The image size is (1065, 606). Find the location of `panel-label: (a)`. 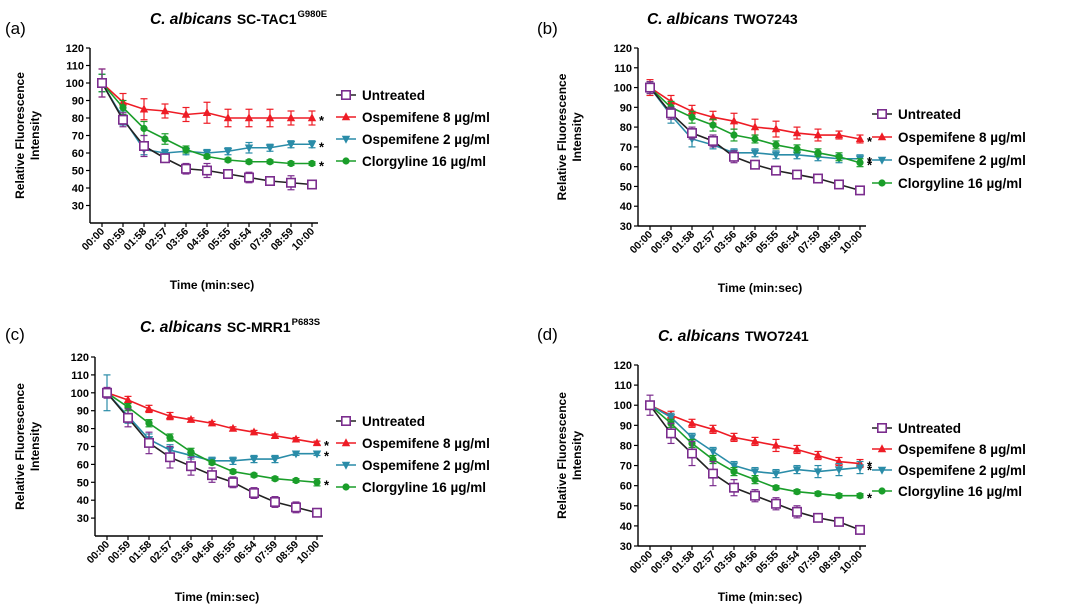

panel-label: (a) is located at coordinates (15, 28).